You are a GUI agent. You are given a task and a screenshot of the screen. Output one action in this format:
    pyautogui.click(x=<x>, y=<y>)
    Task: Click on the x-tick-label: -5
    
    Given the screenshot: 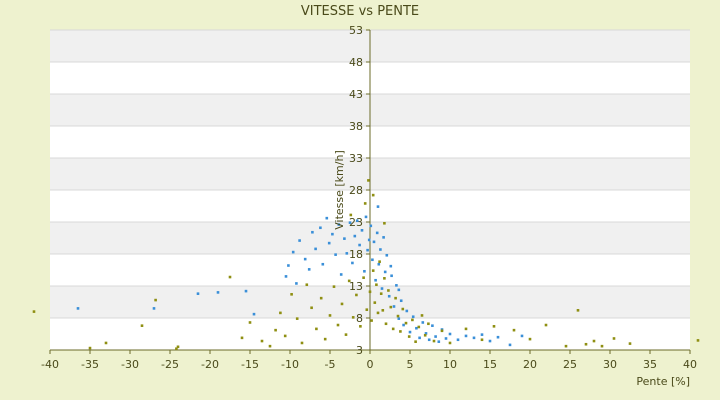 What is the action you would take?
    pyautogui.click(x=330, y=364)
    